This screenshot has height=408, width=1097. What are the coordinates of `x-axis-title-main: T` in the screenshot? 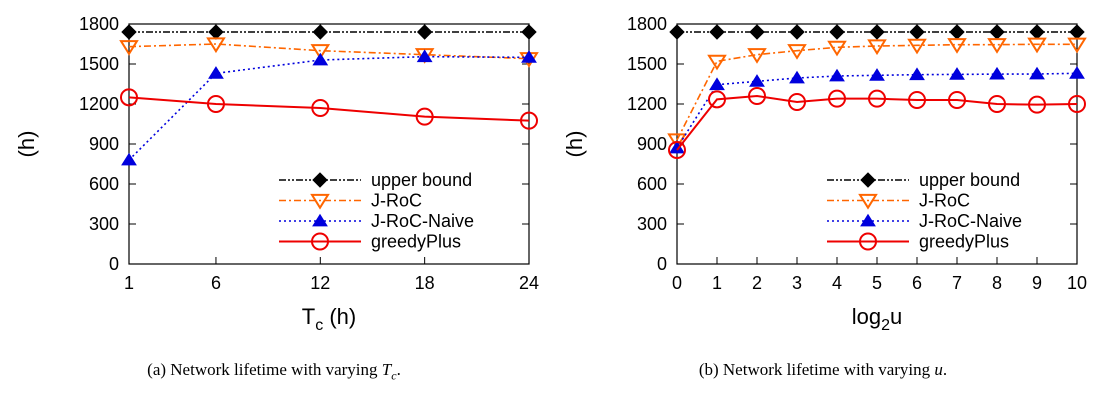 It's located at (308, 316).